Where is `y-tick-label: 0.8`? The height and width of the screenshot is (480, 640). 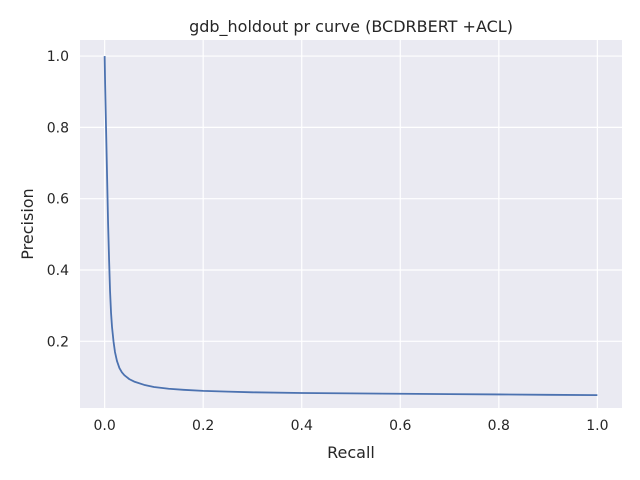
y-tick-label: 0.8 is located at coordinates (58, 128).